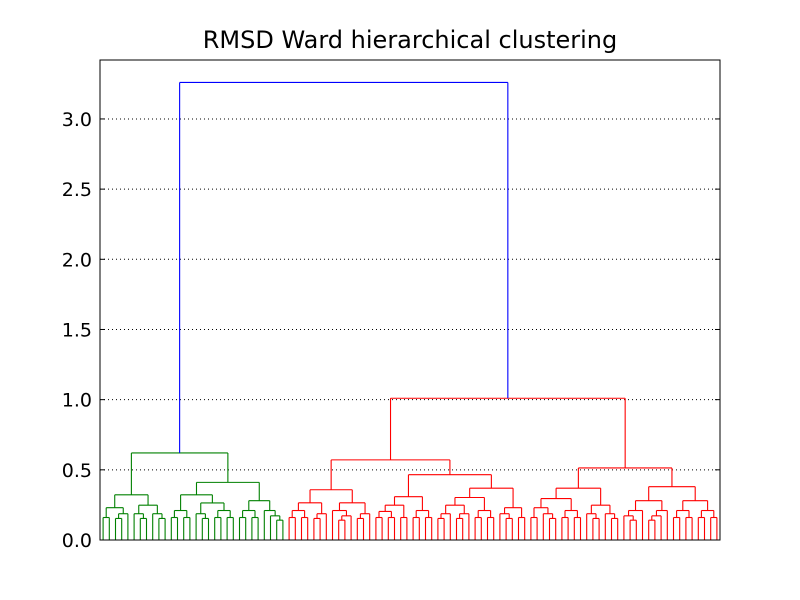 Image resolution: width=800 pixels, height=600 pixels. I want to click on y-tick-label: 1.5, so click(77, 330).